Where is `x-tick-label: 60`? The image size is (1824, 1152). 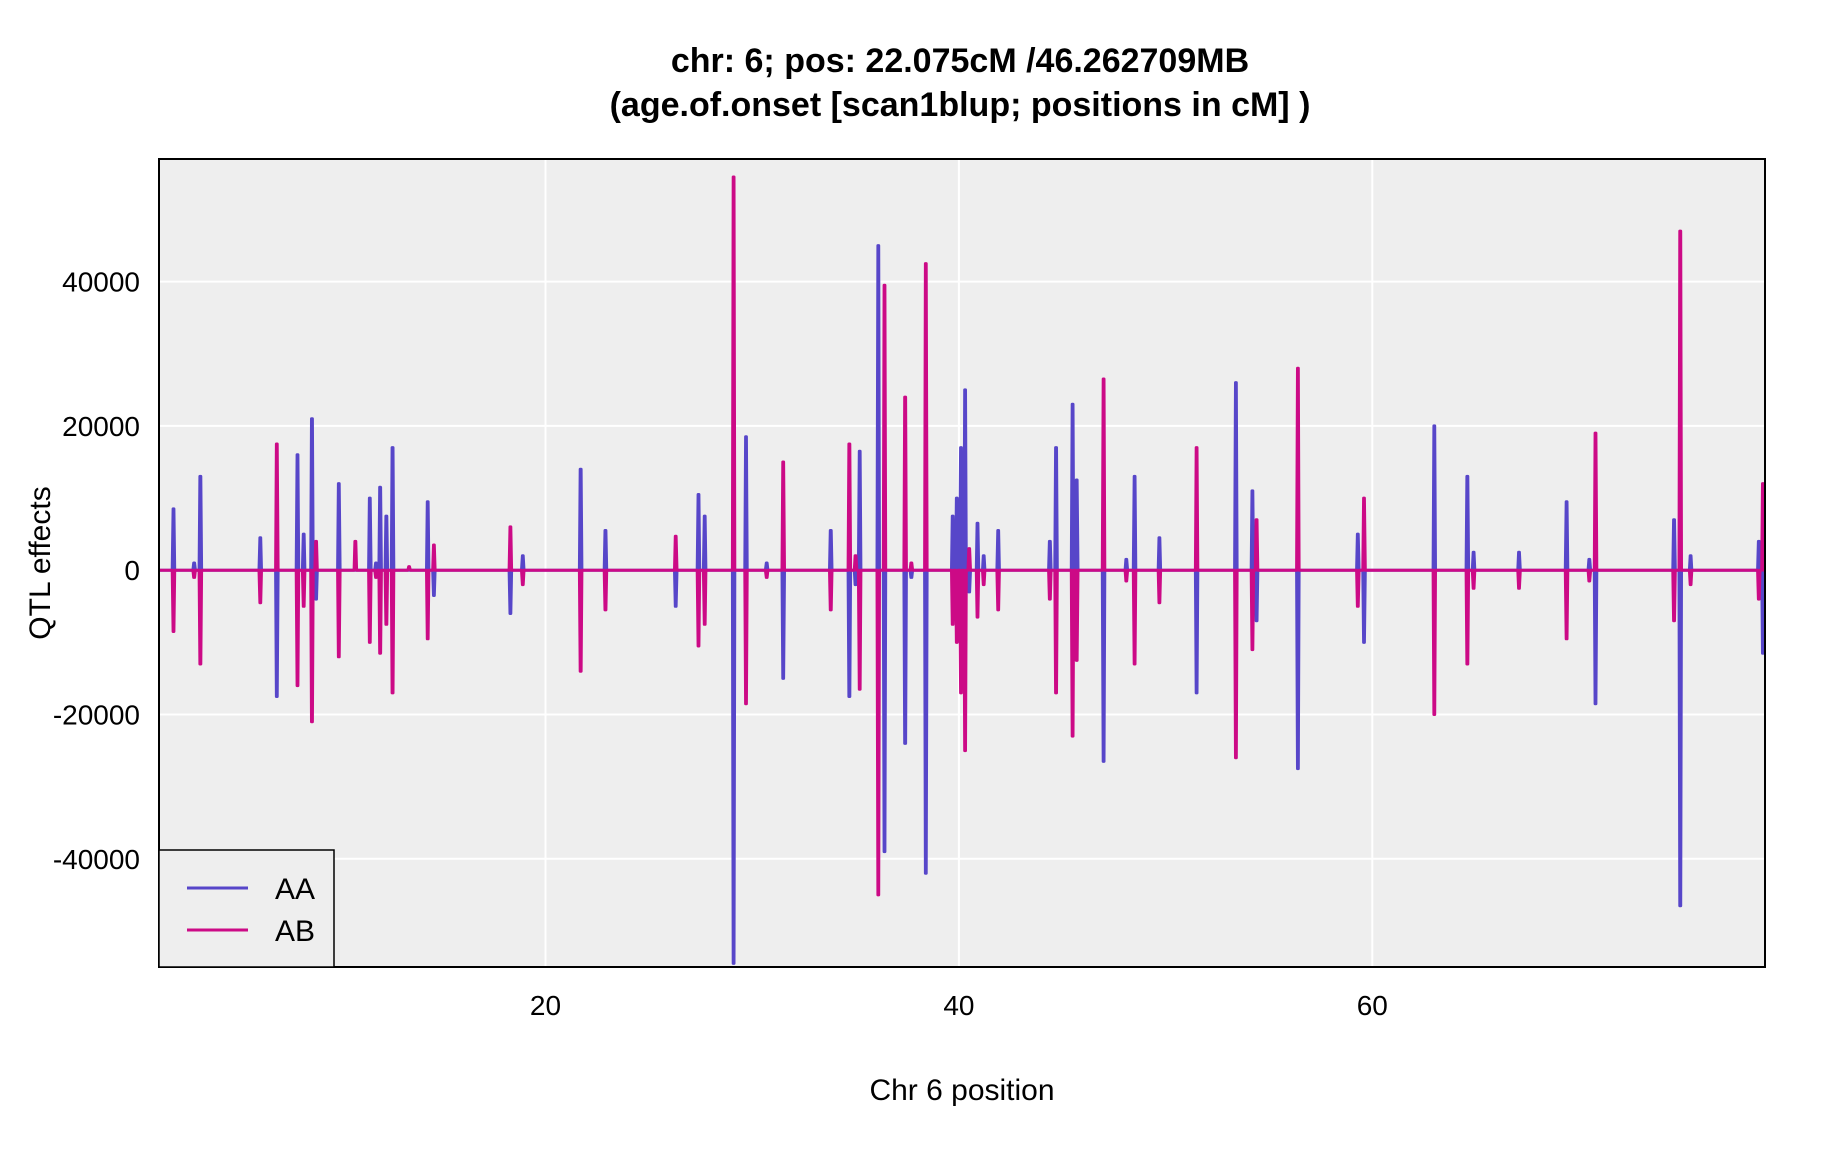 x-tick-label: 60 is located at coordinates (1372, 1005).